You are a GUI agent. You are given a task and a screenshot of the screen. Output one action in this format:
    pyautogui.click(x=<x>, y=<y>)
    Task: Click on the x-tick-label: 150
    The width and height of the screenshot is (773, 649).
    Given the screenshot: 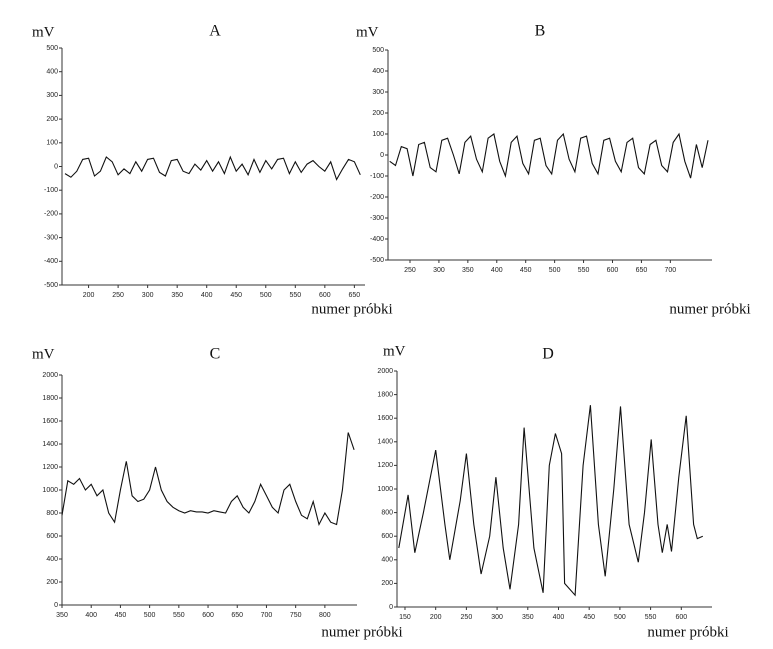 What is the action you would take?
    pyautogui.click(x=405, y=617)
    